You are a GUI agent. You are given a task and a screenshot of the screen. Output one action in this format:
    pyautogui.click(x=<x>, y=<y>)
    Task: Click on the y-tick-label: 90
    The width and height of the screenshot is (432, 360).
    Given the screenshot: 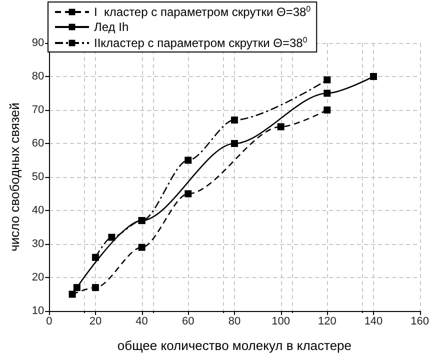 What is the action you would take?
    pyautogui.click(x=38, y=43)
    